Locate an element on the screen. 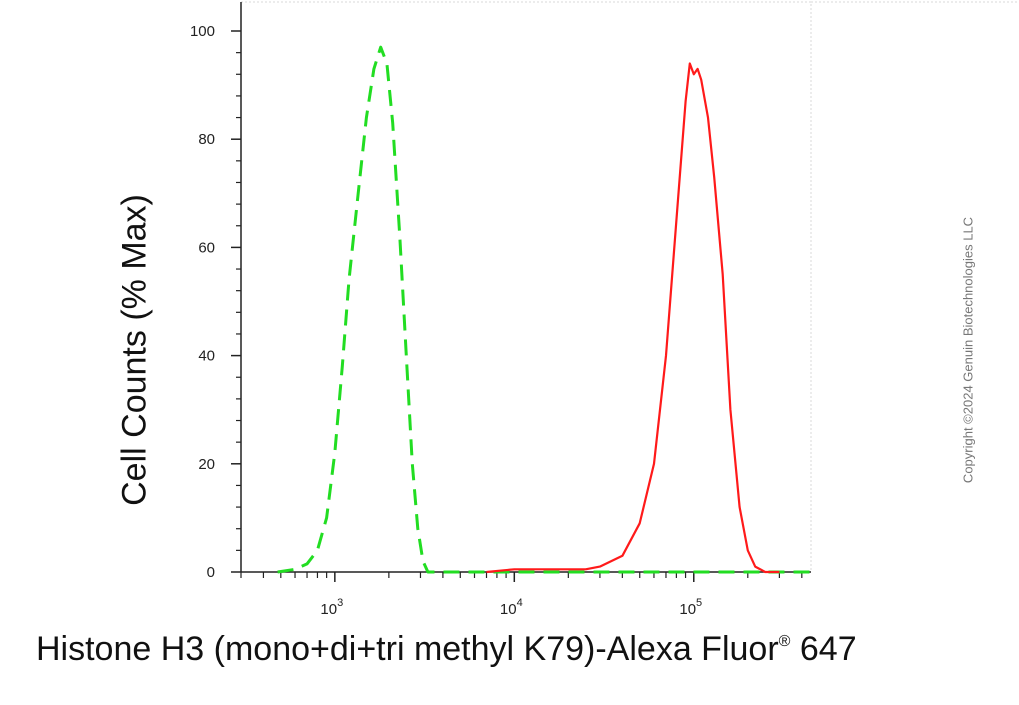  x-tick-label-100000: 10⁵ is located at coordinates (690, 607).